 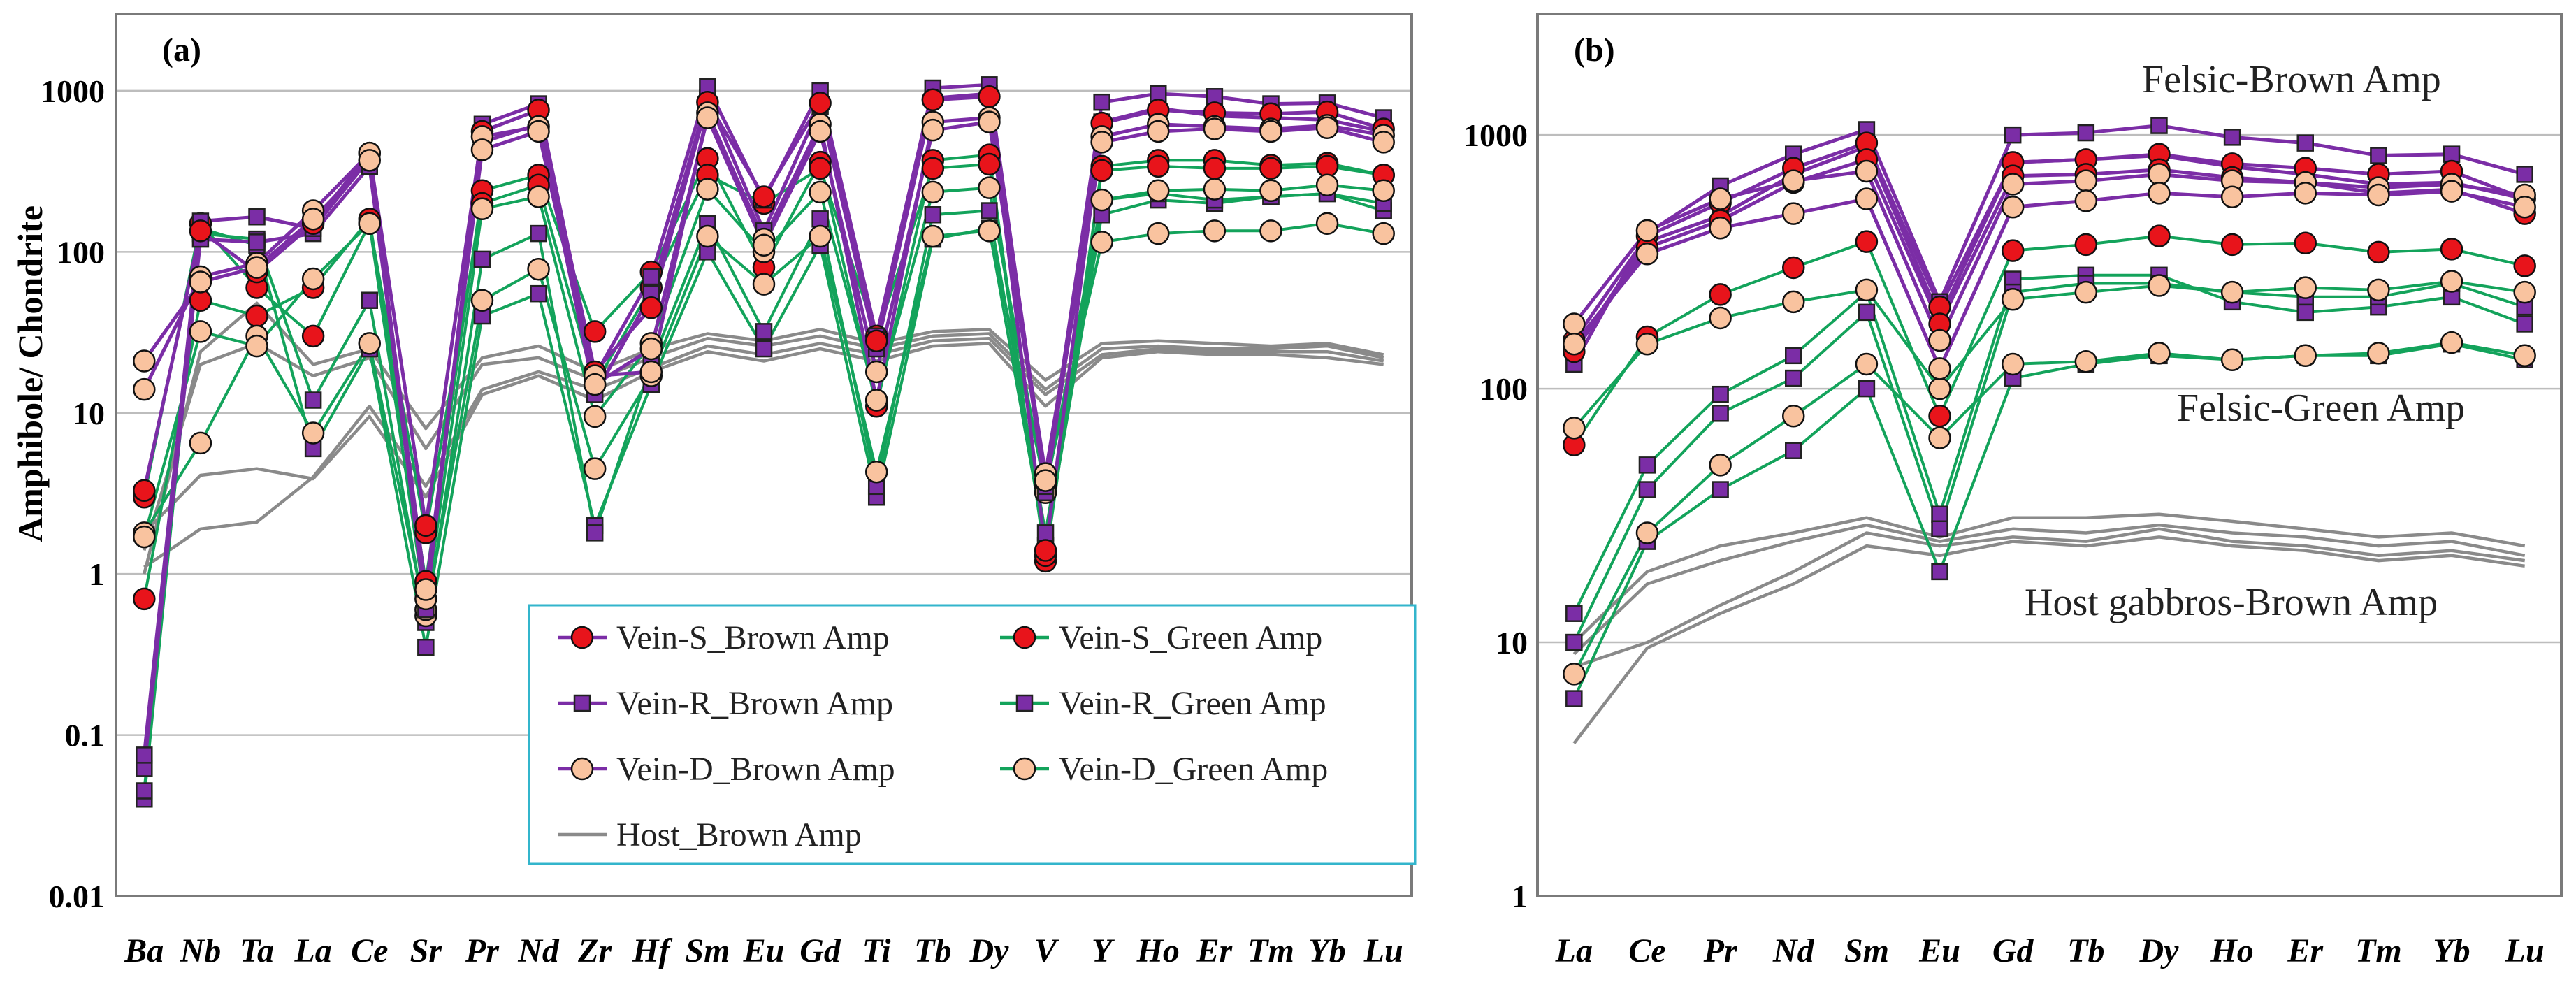 I want to click on y-tick-label: 0.01, so click(x=77, y=896).